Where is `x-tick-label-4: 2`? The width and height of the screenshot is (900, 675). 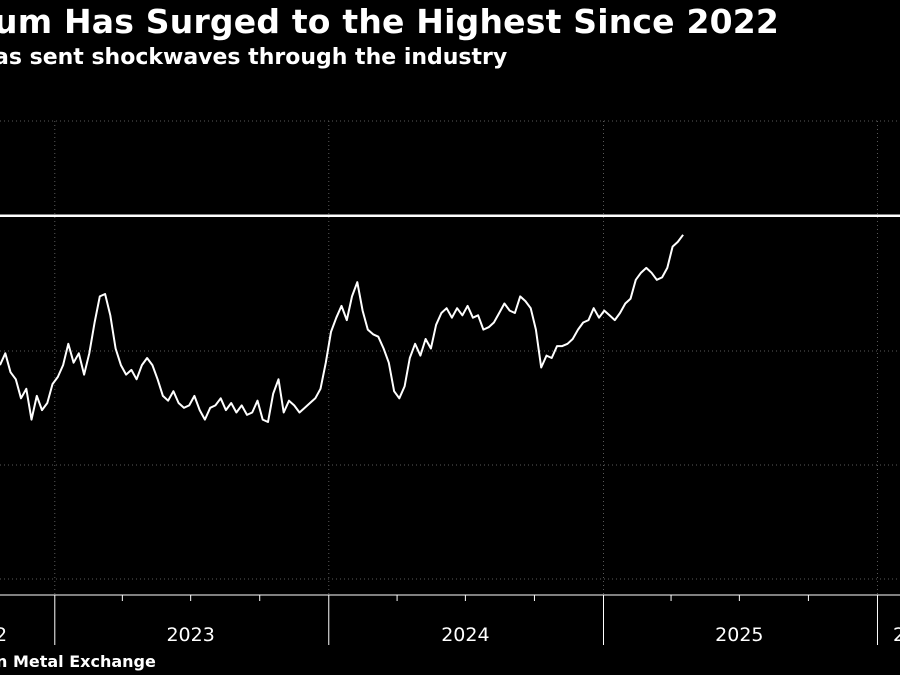
x-tick-label-4: 2 is located at coordinates (896, 635).